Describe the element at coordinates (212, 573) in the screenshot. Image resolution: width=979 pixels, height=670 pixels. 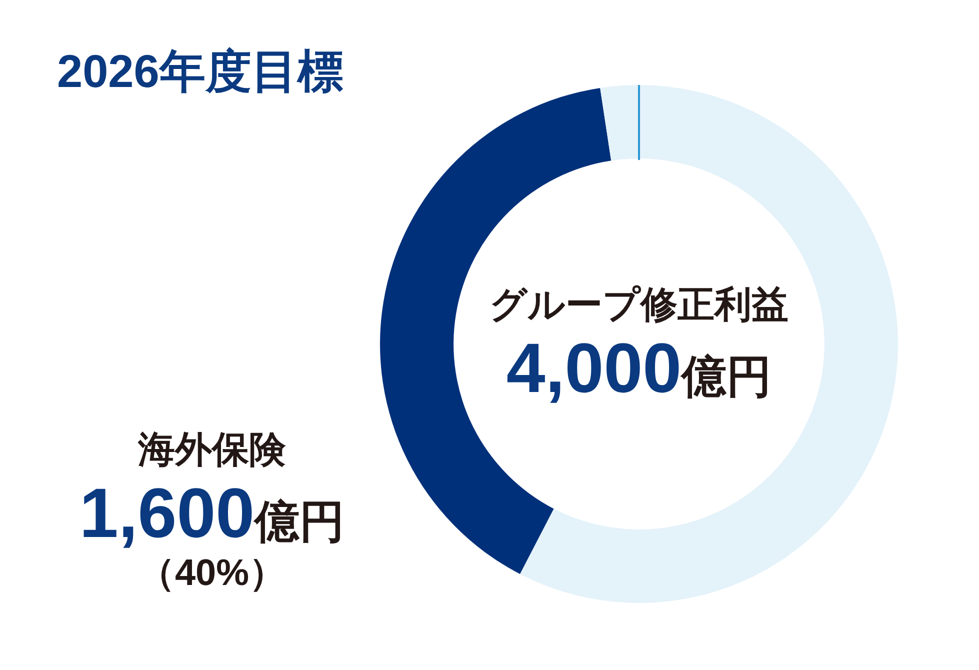
I see `data-label: （40%）` at that location.